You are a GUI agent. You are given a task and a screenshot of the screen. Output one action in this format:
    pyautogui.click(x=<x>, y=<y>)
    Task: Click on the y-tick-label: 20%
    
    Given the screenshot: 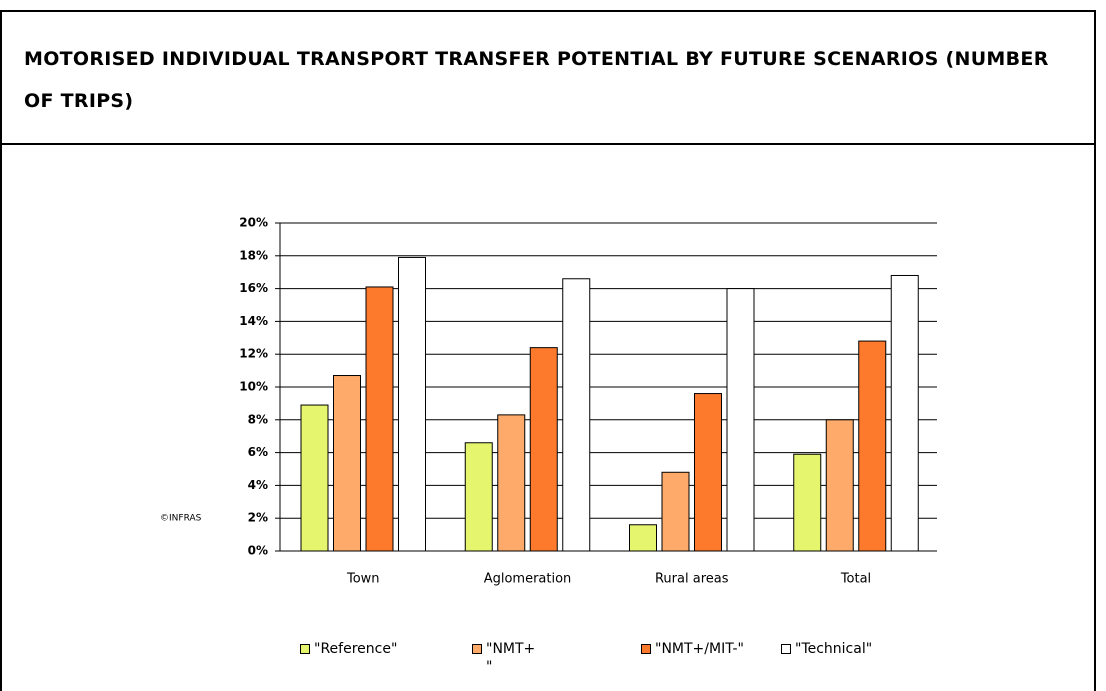 What is the action you would take?
    pyautogui.click(x=253, y=223)
    